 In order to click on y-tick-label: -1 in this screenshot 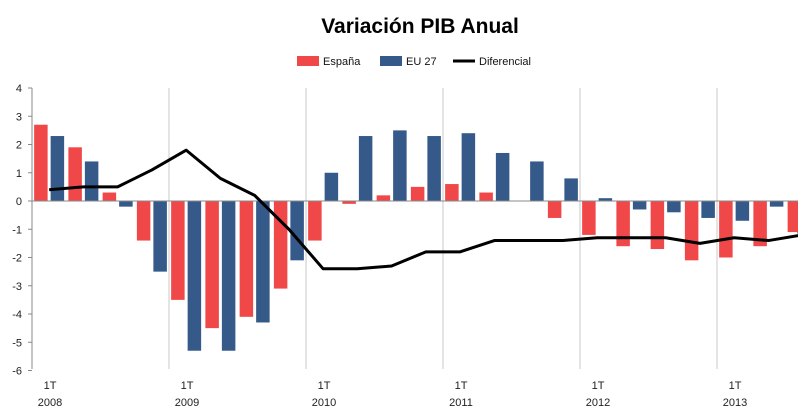, I will do `click(17, 230)`.